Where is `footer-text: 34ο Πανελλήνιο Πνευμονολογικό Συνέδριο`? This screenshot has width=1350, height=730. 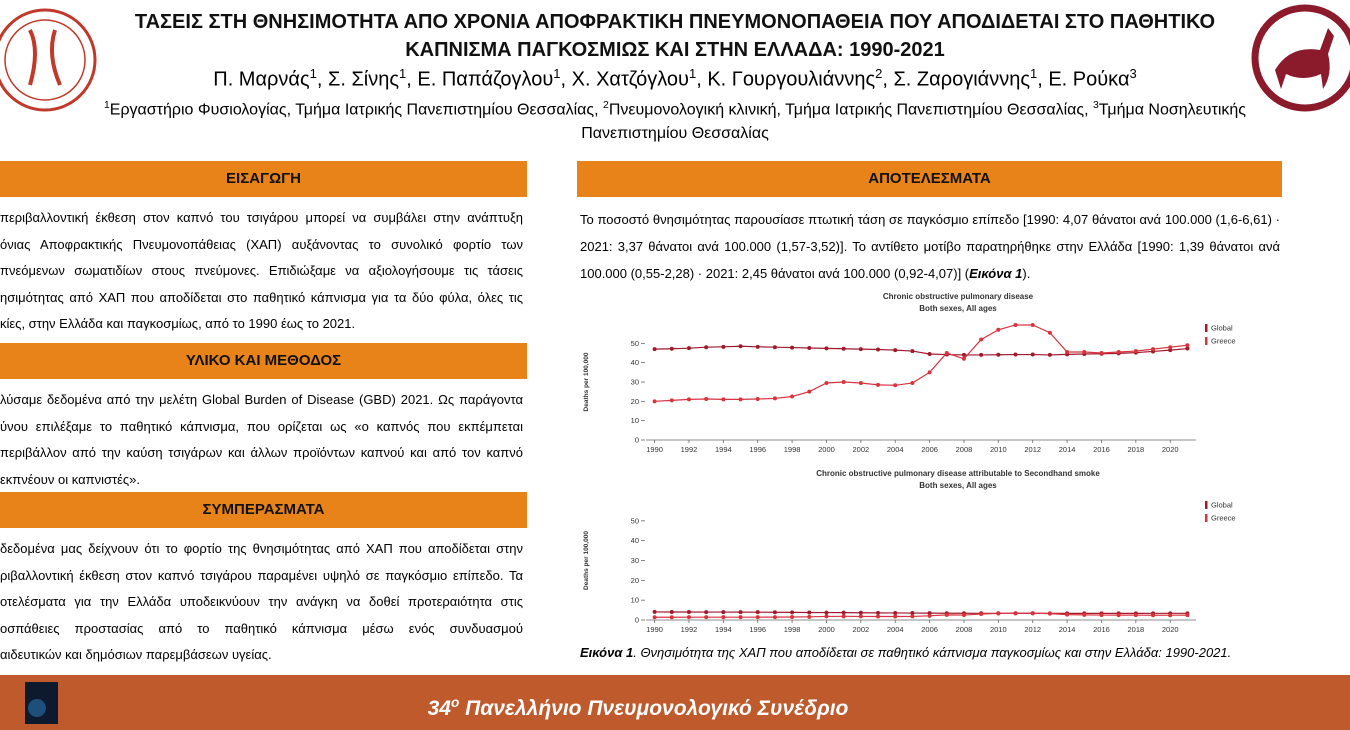 footer-text: 34ο Πανελλήνιο Πνευμονολογικό Συνέδριο is located at coordinates (638, 702).